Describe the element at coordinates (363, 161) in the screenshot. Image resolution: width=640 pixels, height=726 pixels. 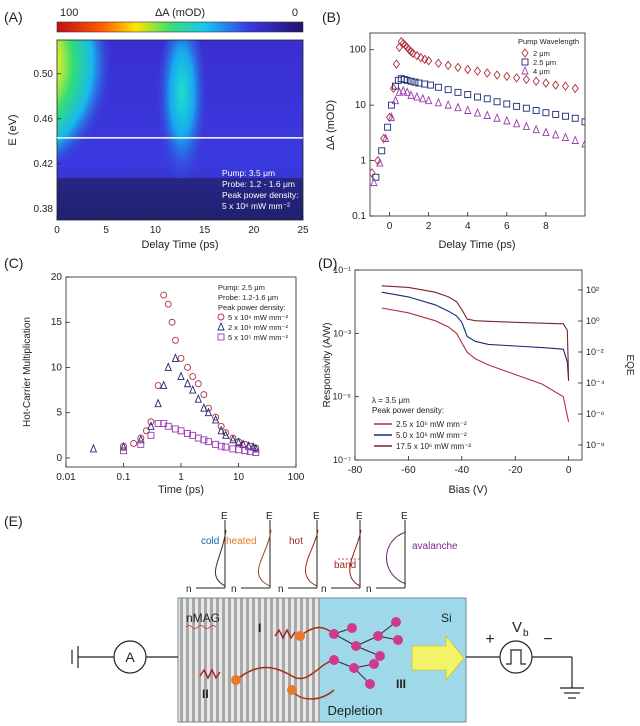
I see `y-tick-label: 1` at that location.